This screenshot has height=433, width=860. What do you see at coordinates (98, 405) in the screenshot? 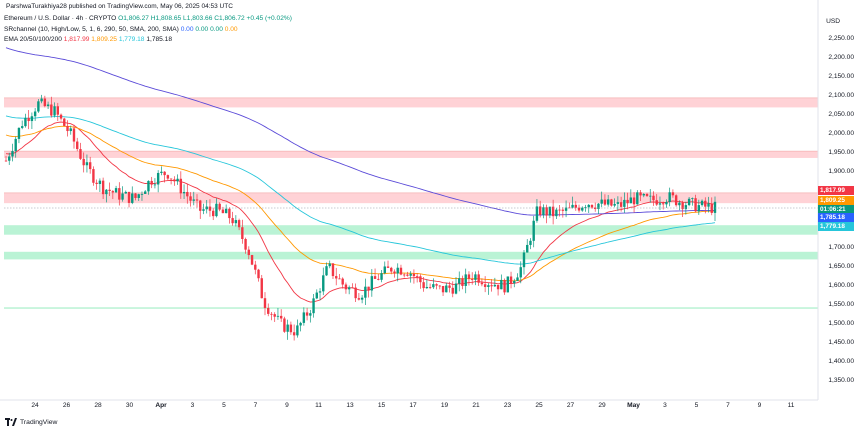
I see `time-tick-label: 28` at bounding box center [98, 405].